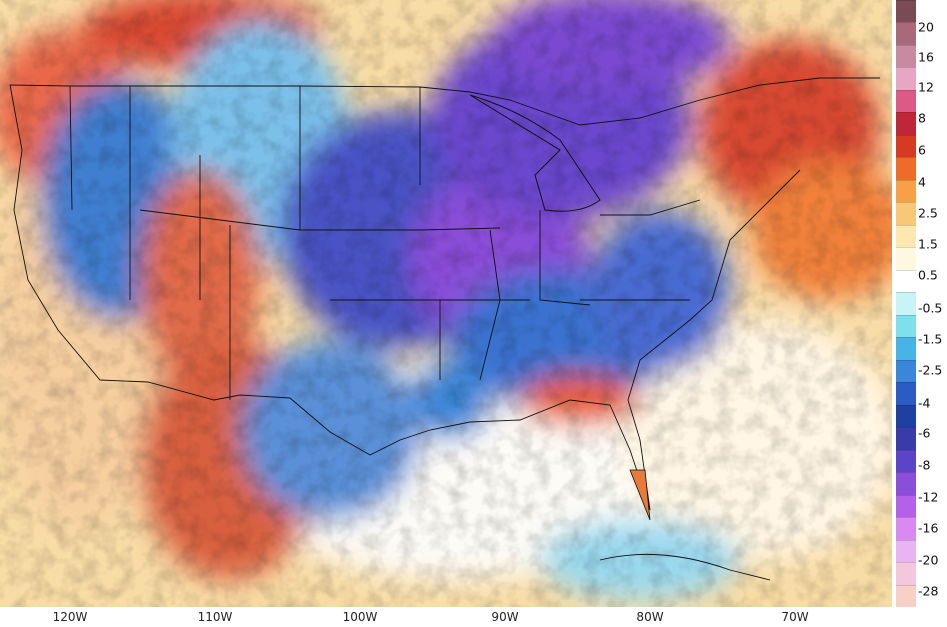 Image resolution: width=947 pixels, height=627 pixels. I want to click on great-lakes, so click(535, 153).